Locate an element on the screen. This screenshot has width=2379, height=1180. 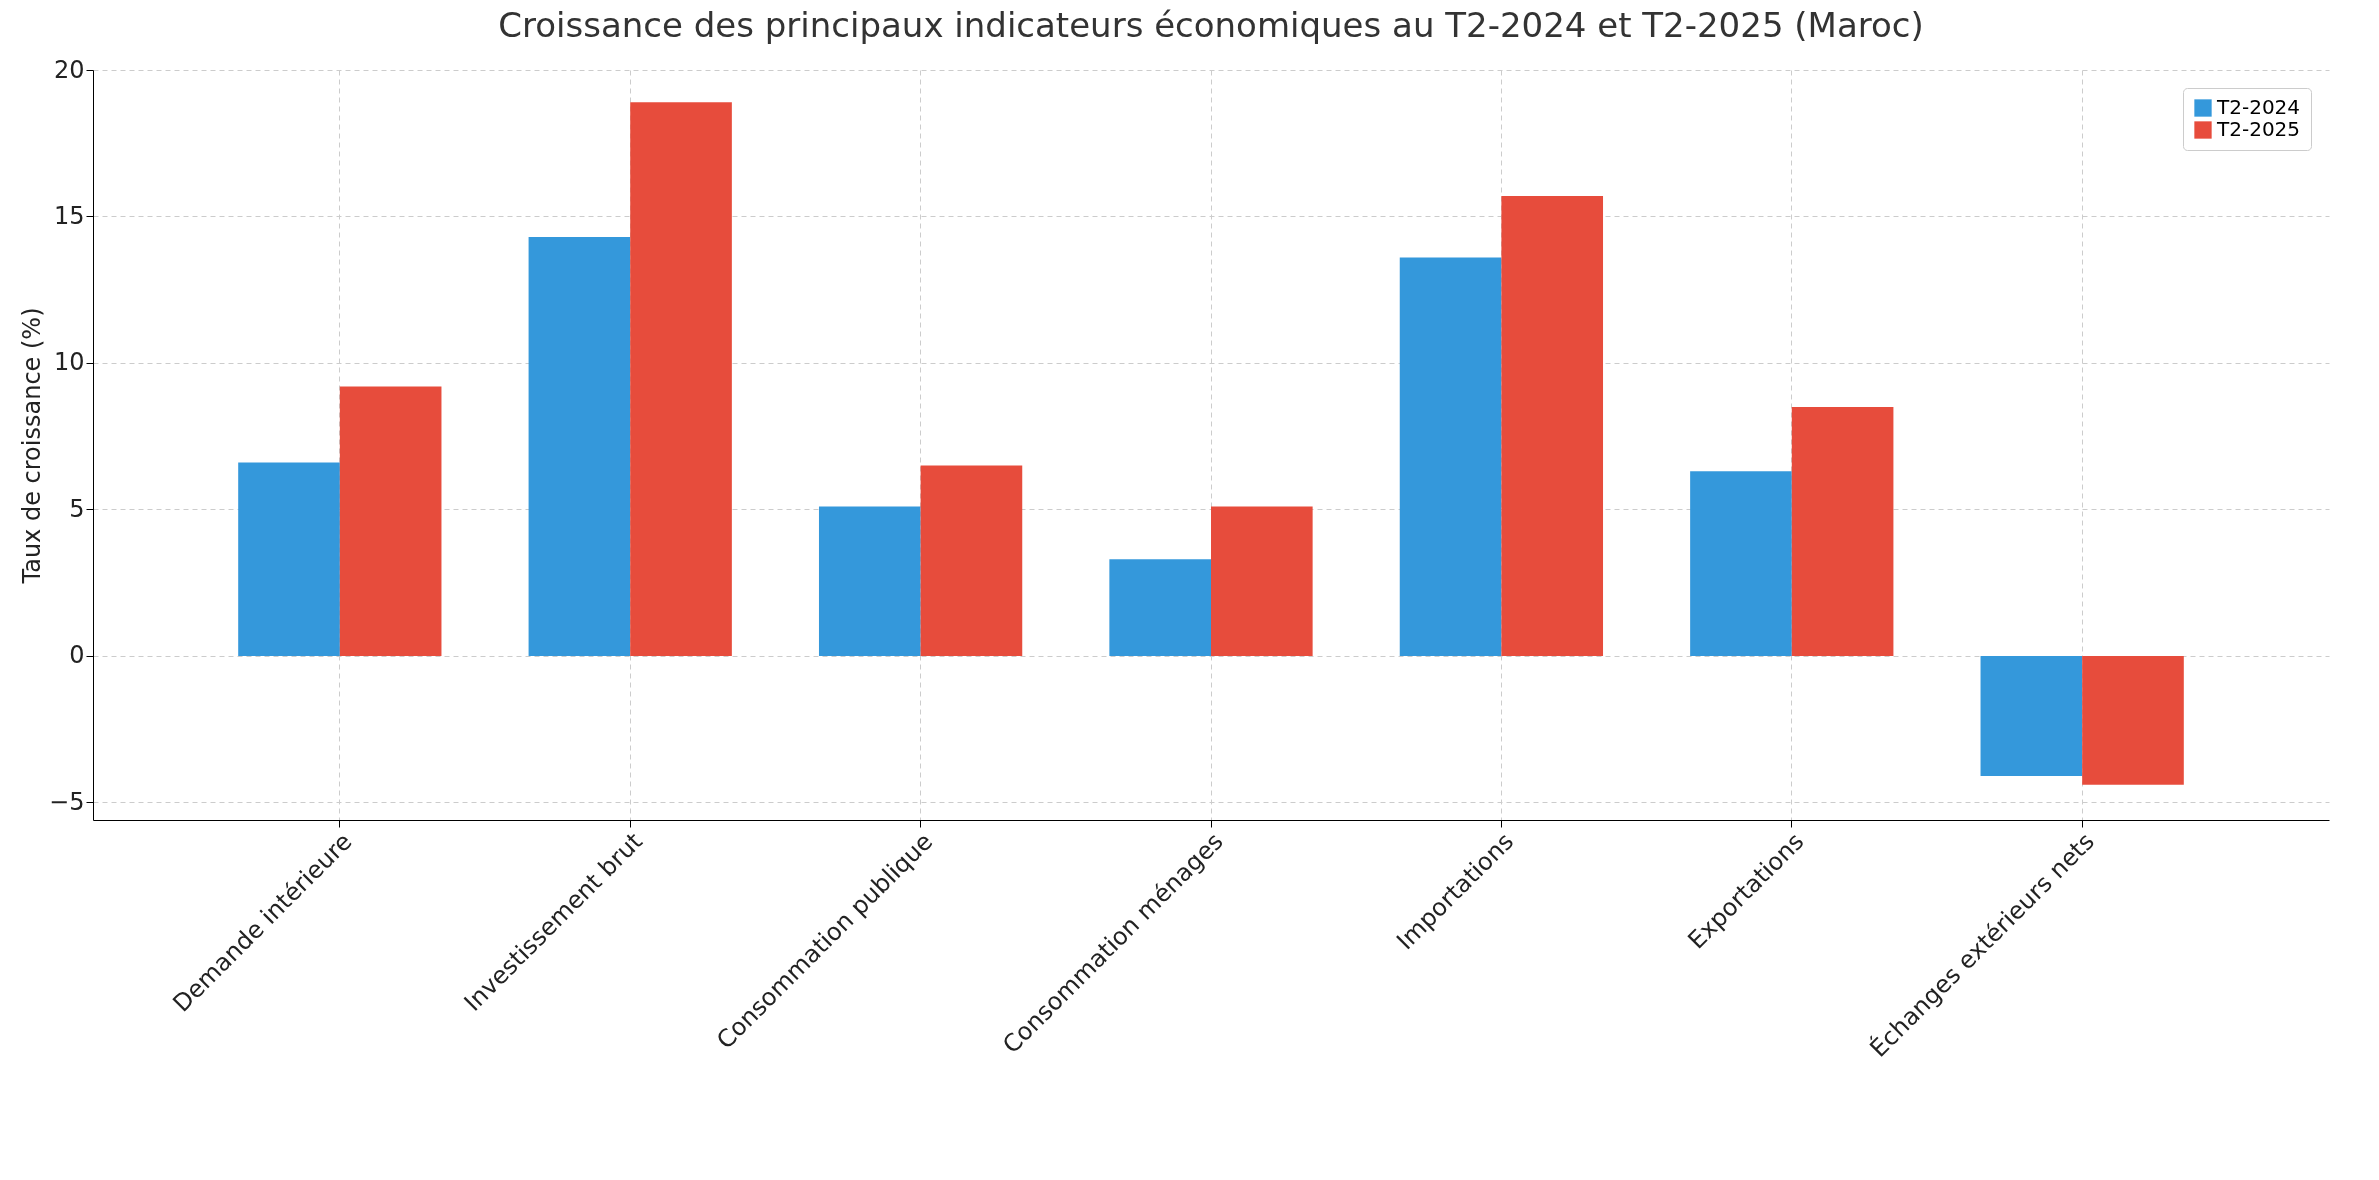
legend-label: T2-2025 is located at coordinates (2258, 129).